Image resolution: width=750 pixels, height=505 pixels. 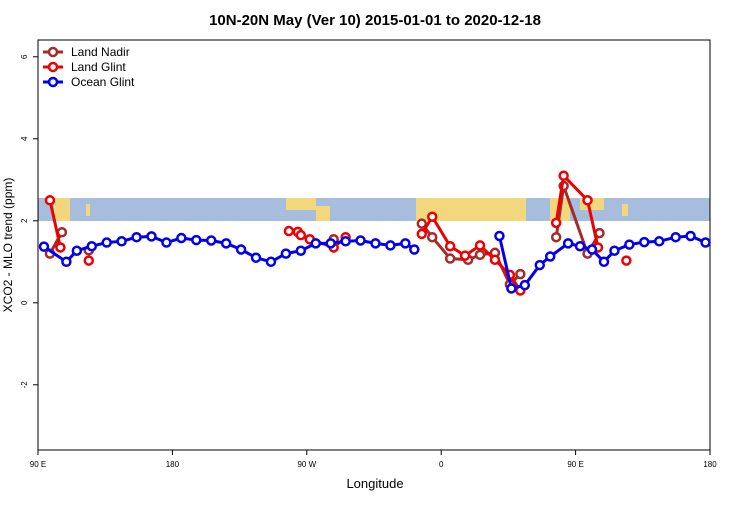 I want to click on x-tick-label: 90 W, so click(x=306, y=464).